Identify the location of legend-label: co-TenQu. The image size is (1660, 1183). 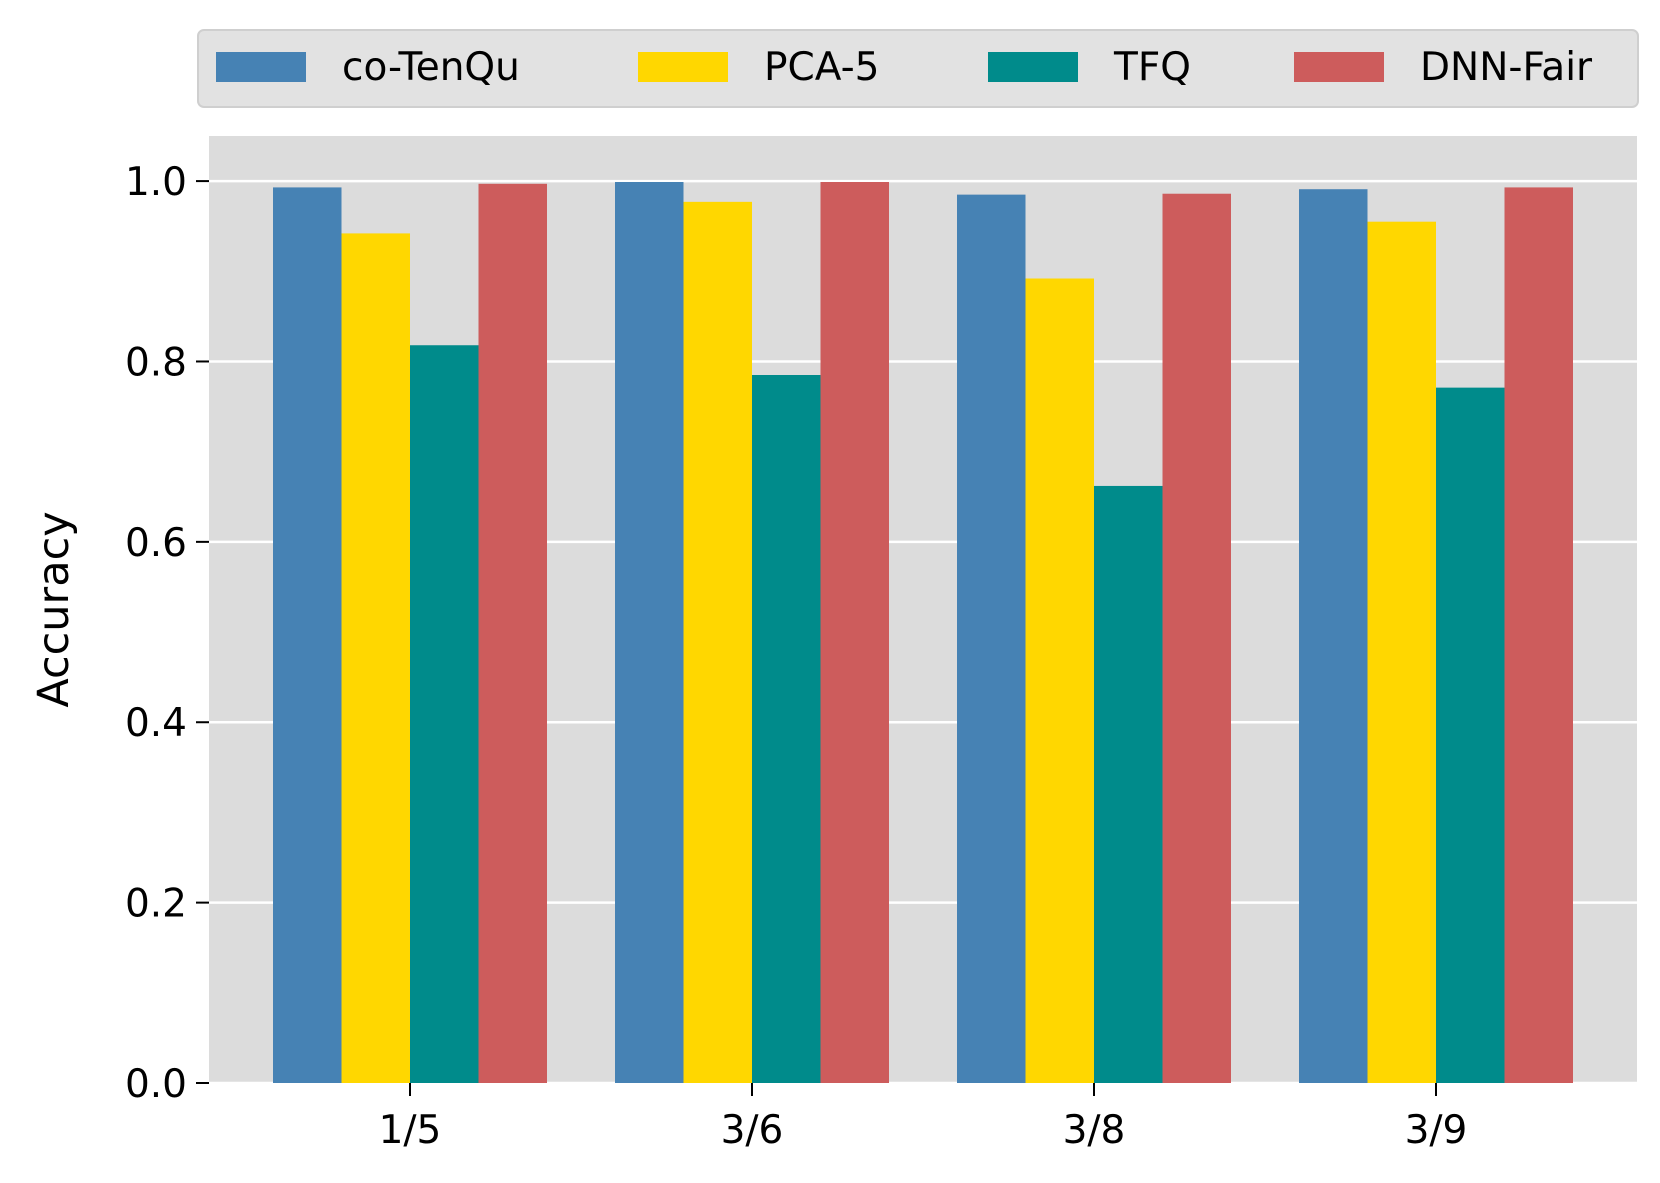
(431, 67).